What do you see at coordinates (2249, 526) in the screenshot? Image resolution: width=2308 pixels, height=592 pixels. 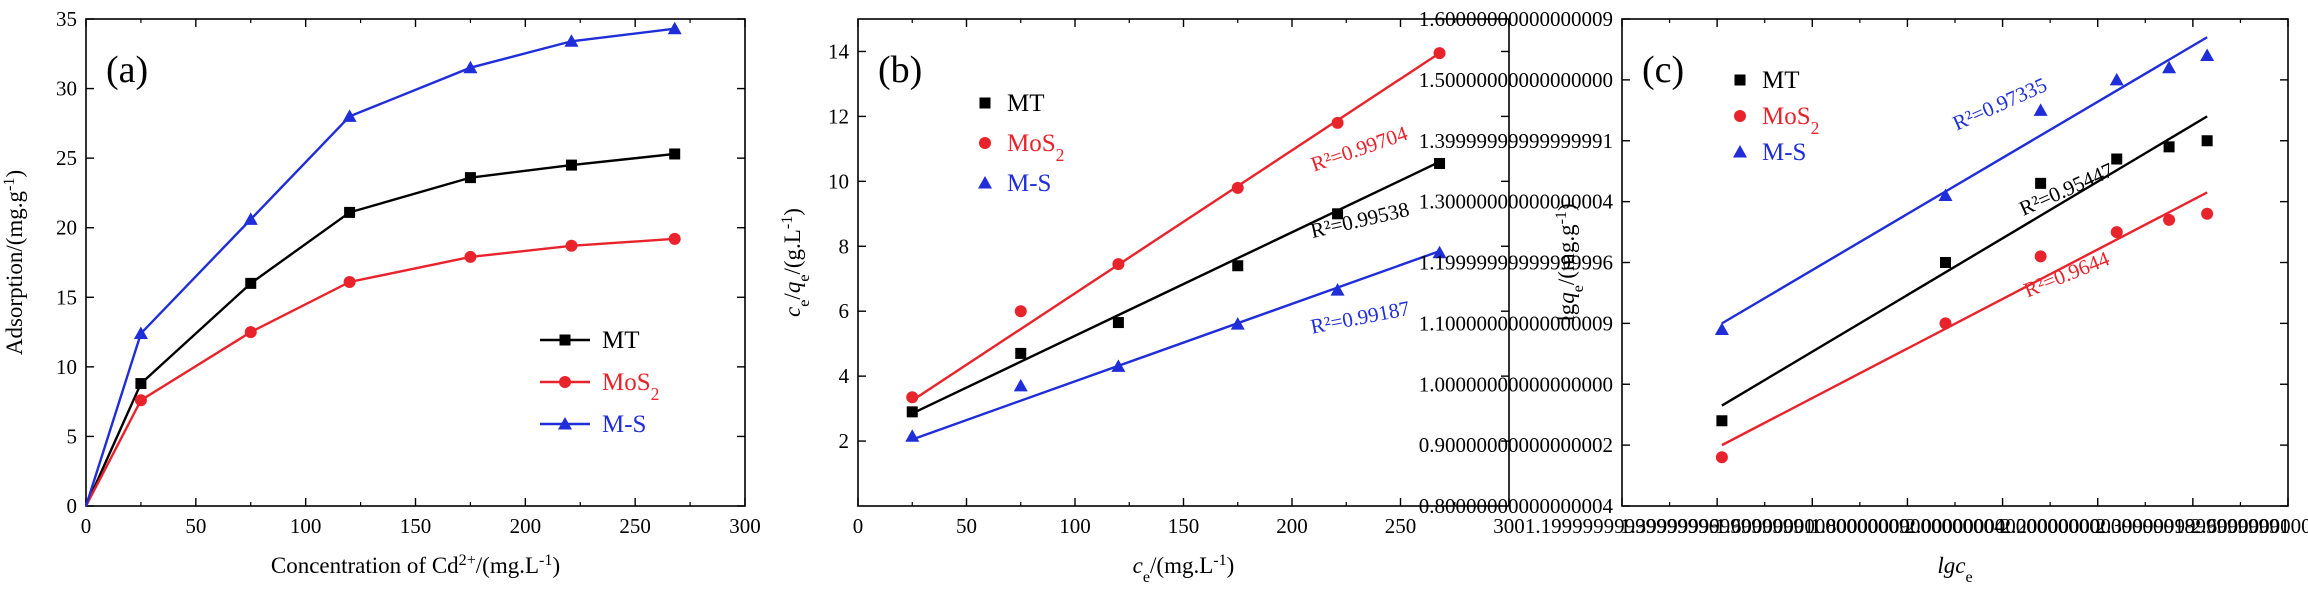 I see `x-tick-label: 2.60000000000000009` at bounding box center [2249, 526].